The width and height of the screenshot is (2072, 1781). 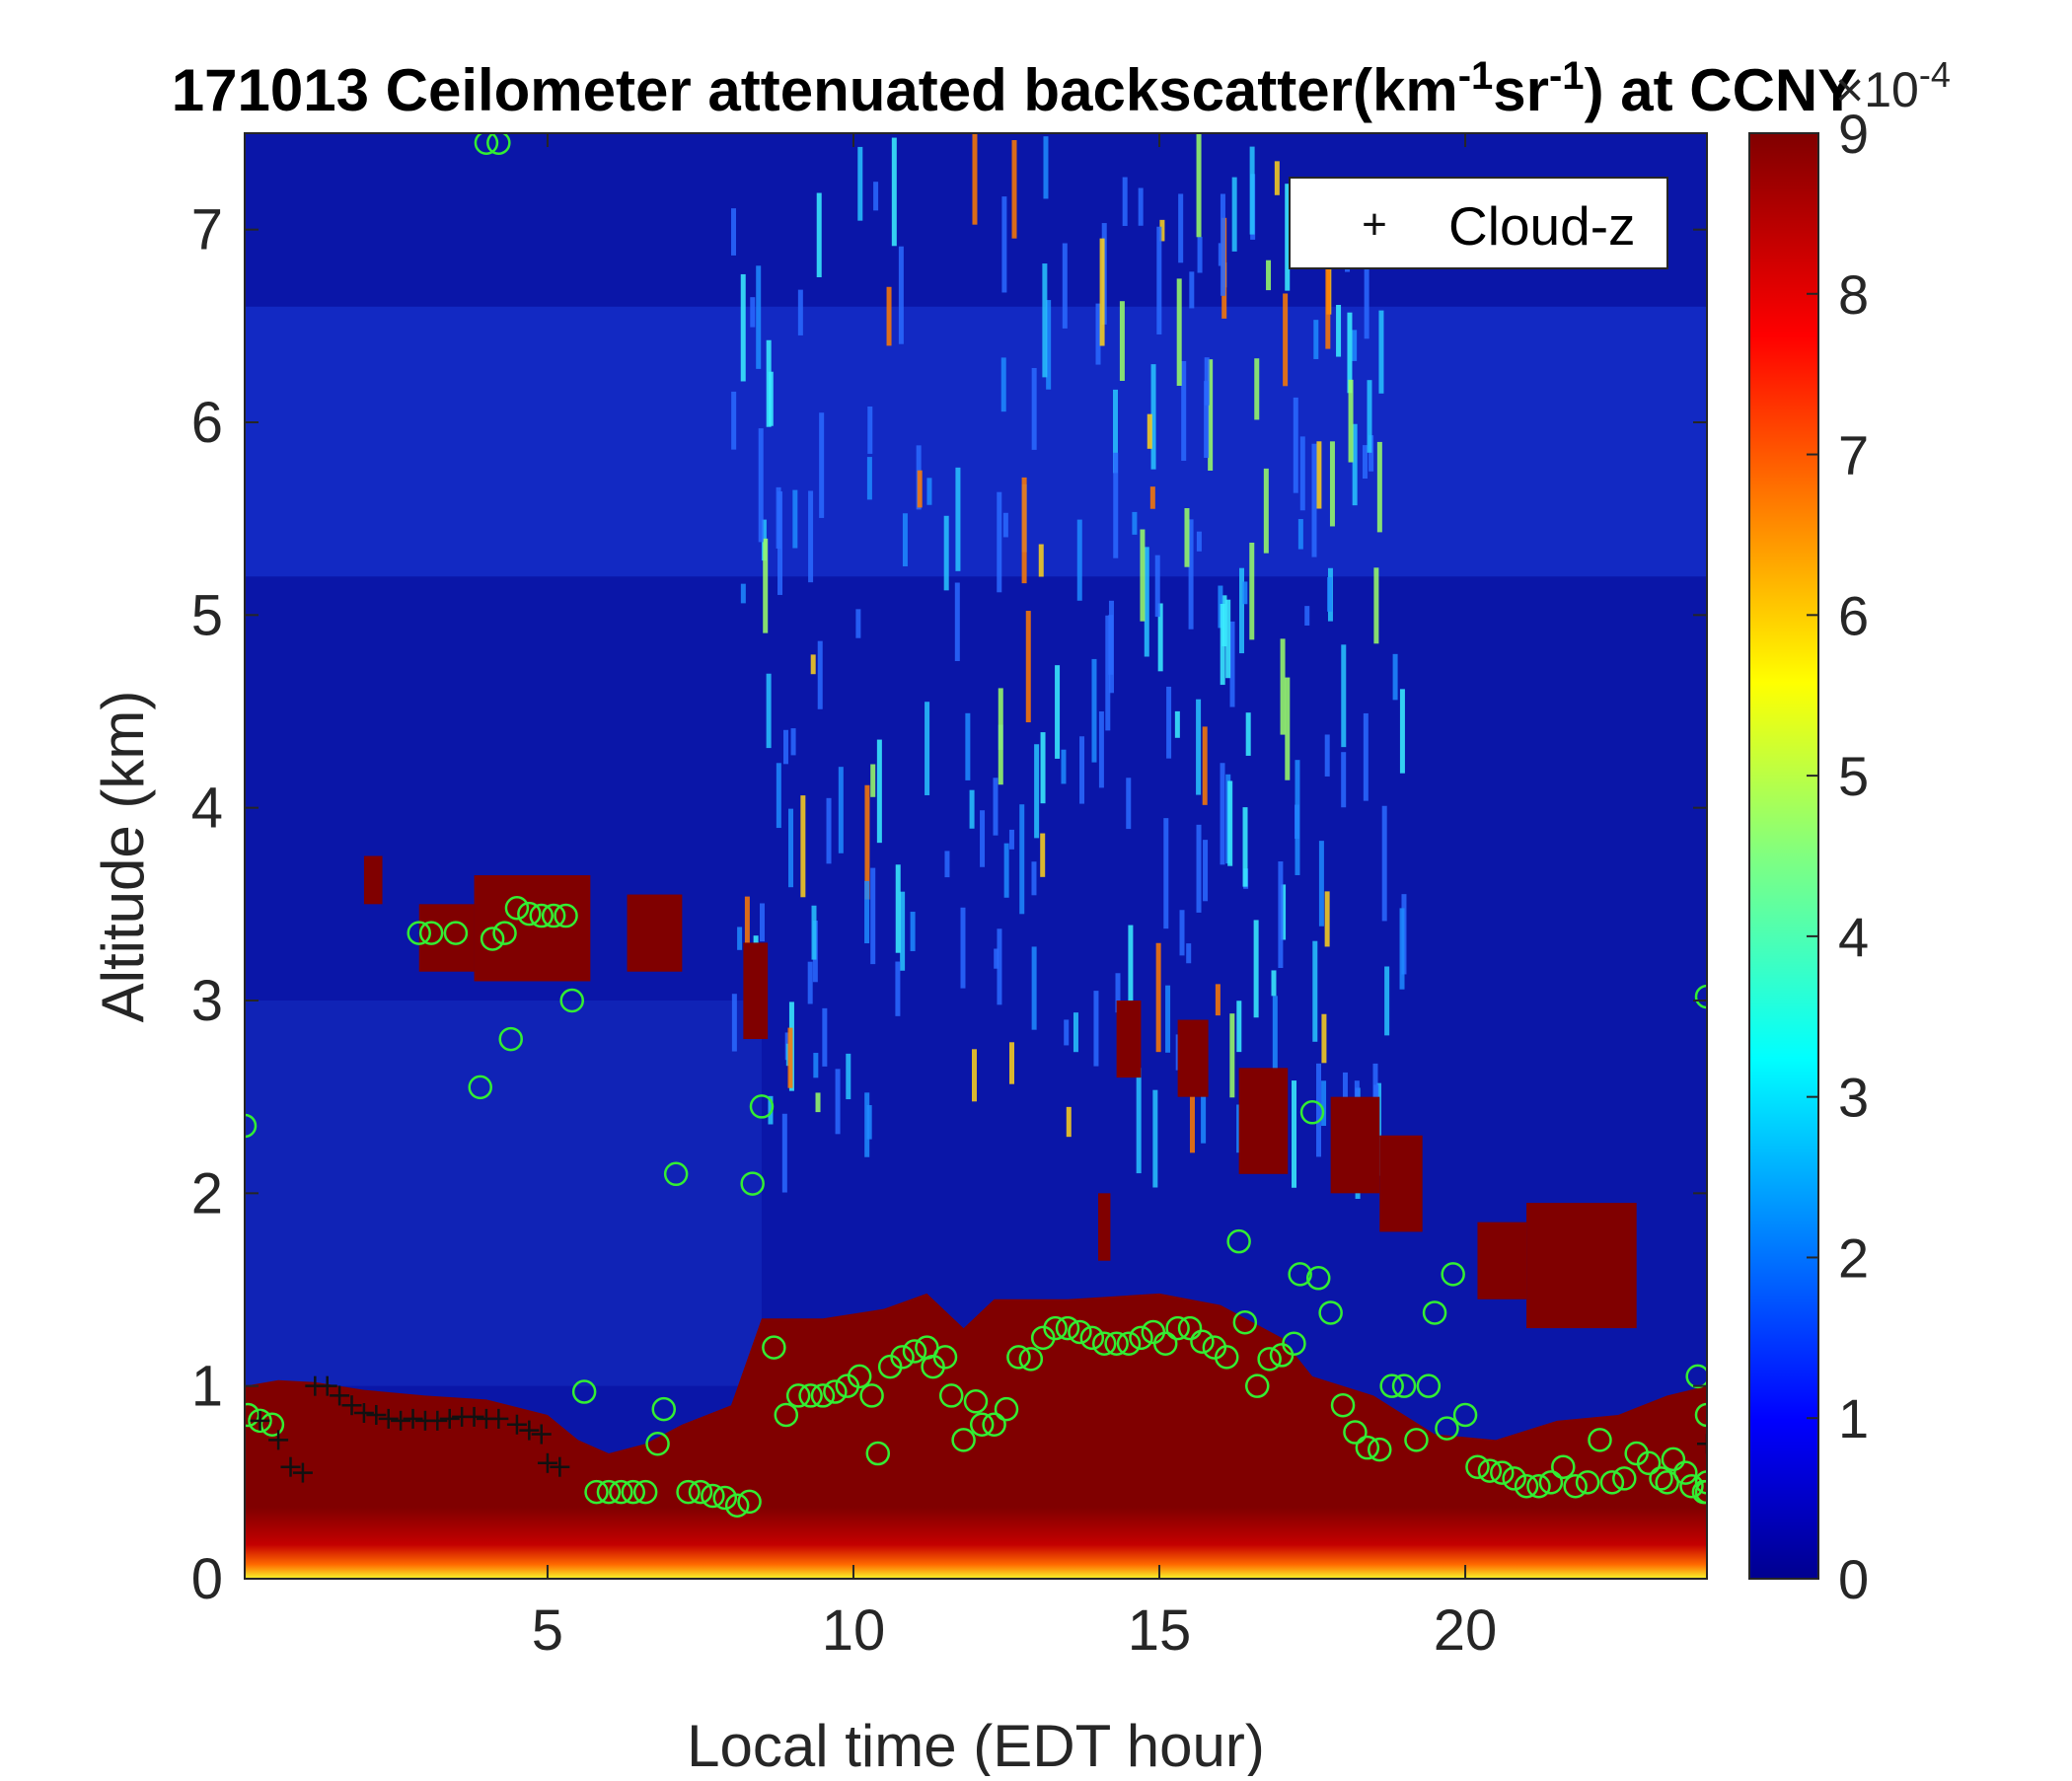 I want to click on colorbar-tick-label: 5, so click(x=1854, y=776).